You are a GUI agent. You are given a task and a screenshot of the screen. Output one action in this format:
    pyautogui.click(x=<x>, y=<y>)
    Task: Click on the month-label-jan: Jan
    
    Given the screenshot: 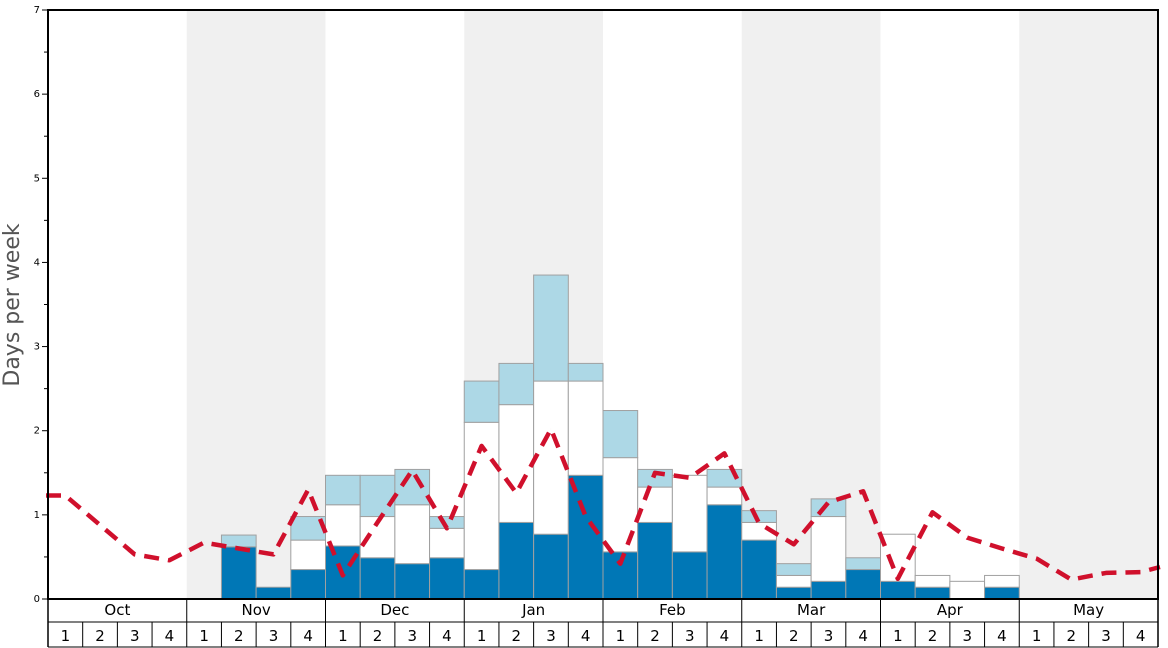 What is the action you would take?
    pyautogui.click(x=533, y=610)
    